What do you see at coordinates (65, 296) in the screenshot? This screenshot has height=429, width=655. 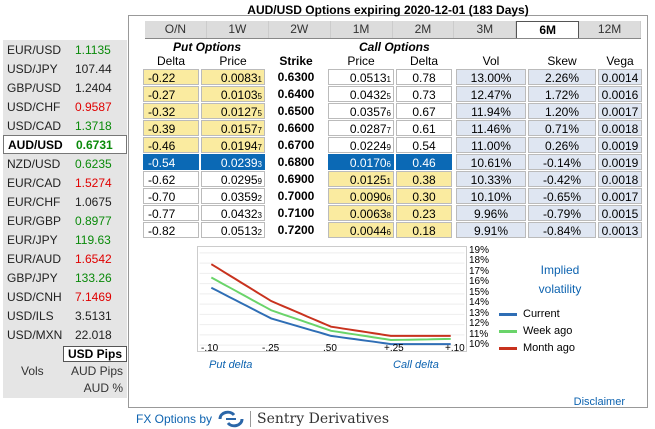 I see `pair-row-usd-cnh: USD/CNH 7.1469` at bounding box center [65, 296].